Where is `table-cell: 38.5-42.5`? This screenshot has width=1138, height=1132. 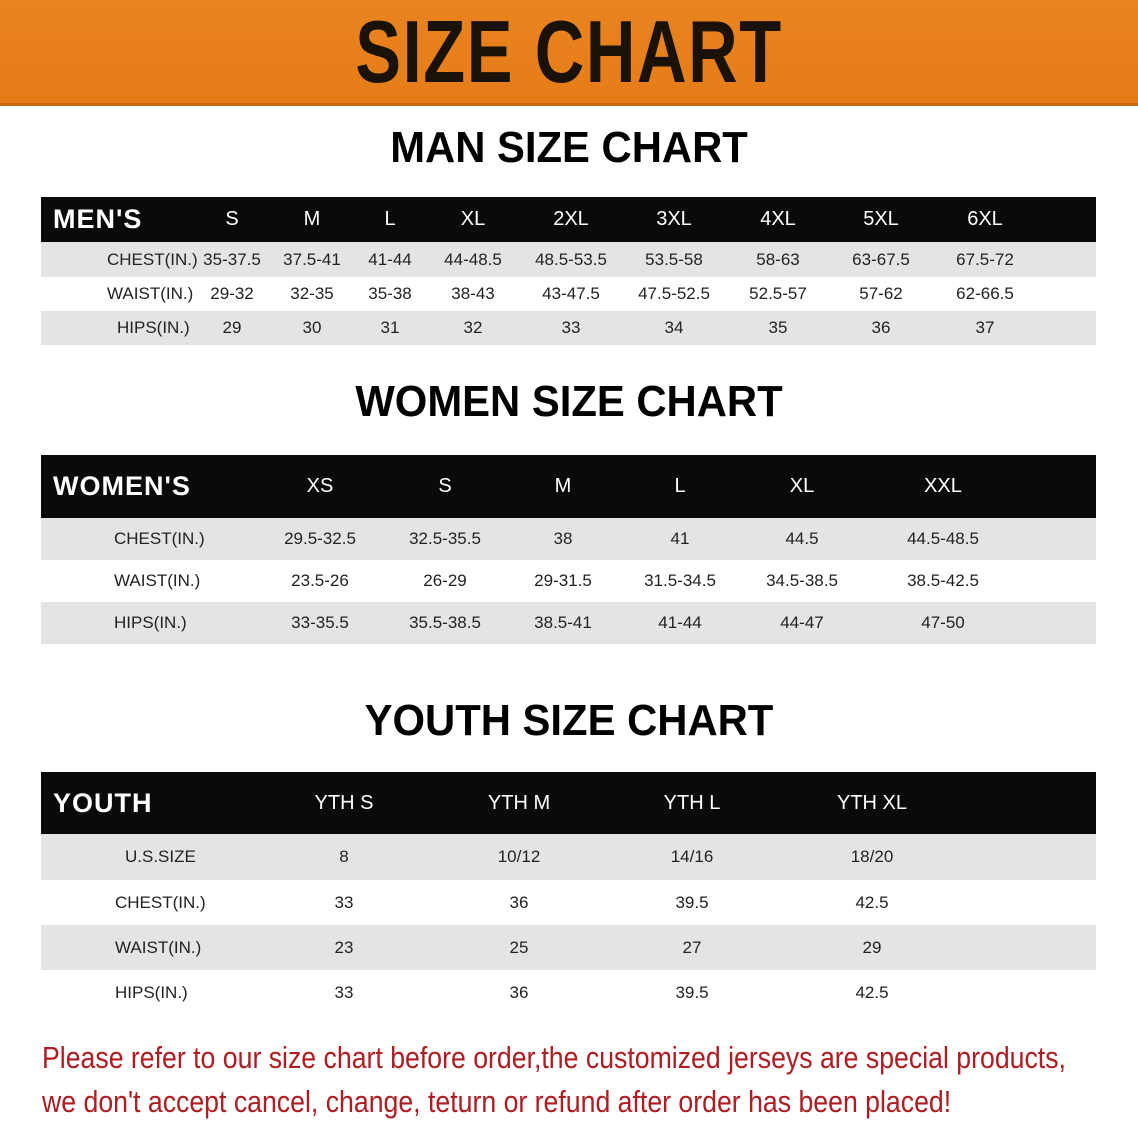 table-cell: 38.5-42.5 is located at coordinates (943, 580).